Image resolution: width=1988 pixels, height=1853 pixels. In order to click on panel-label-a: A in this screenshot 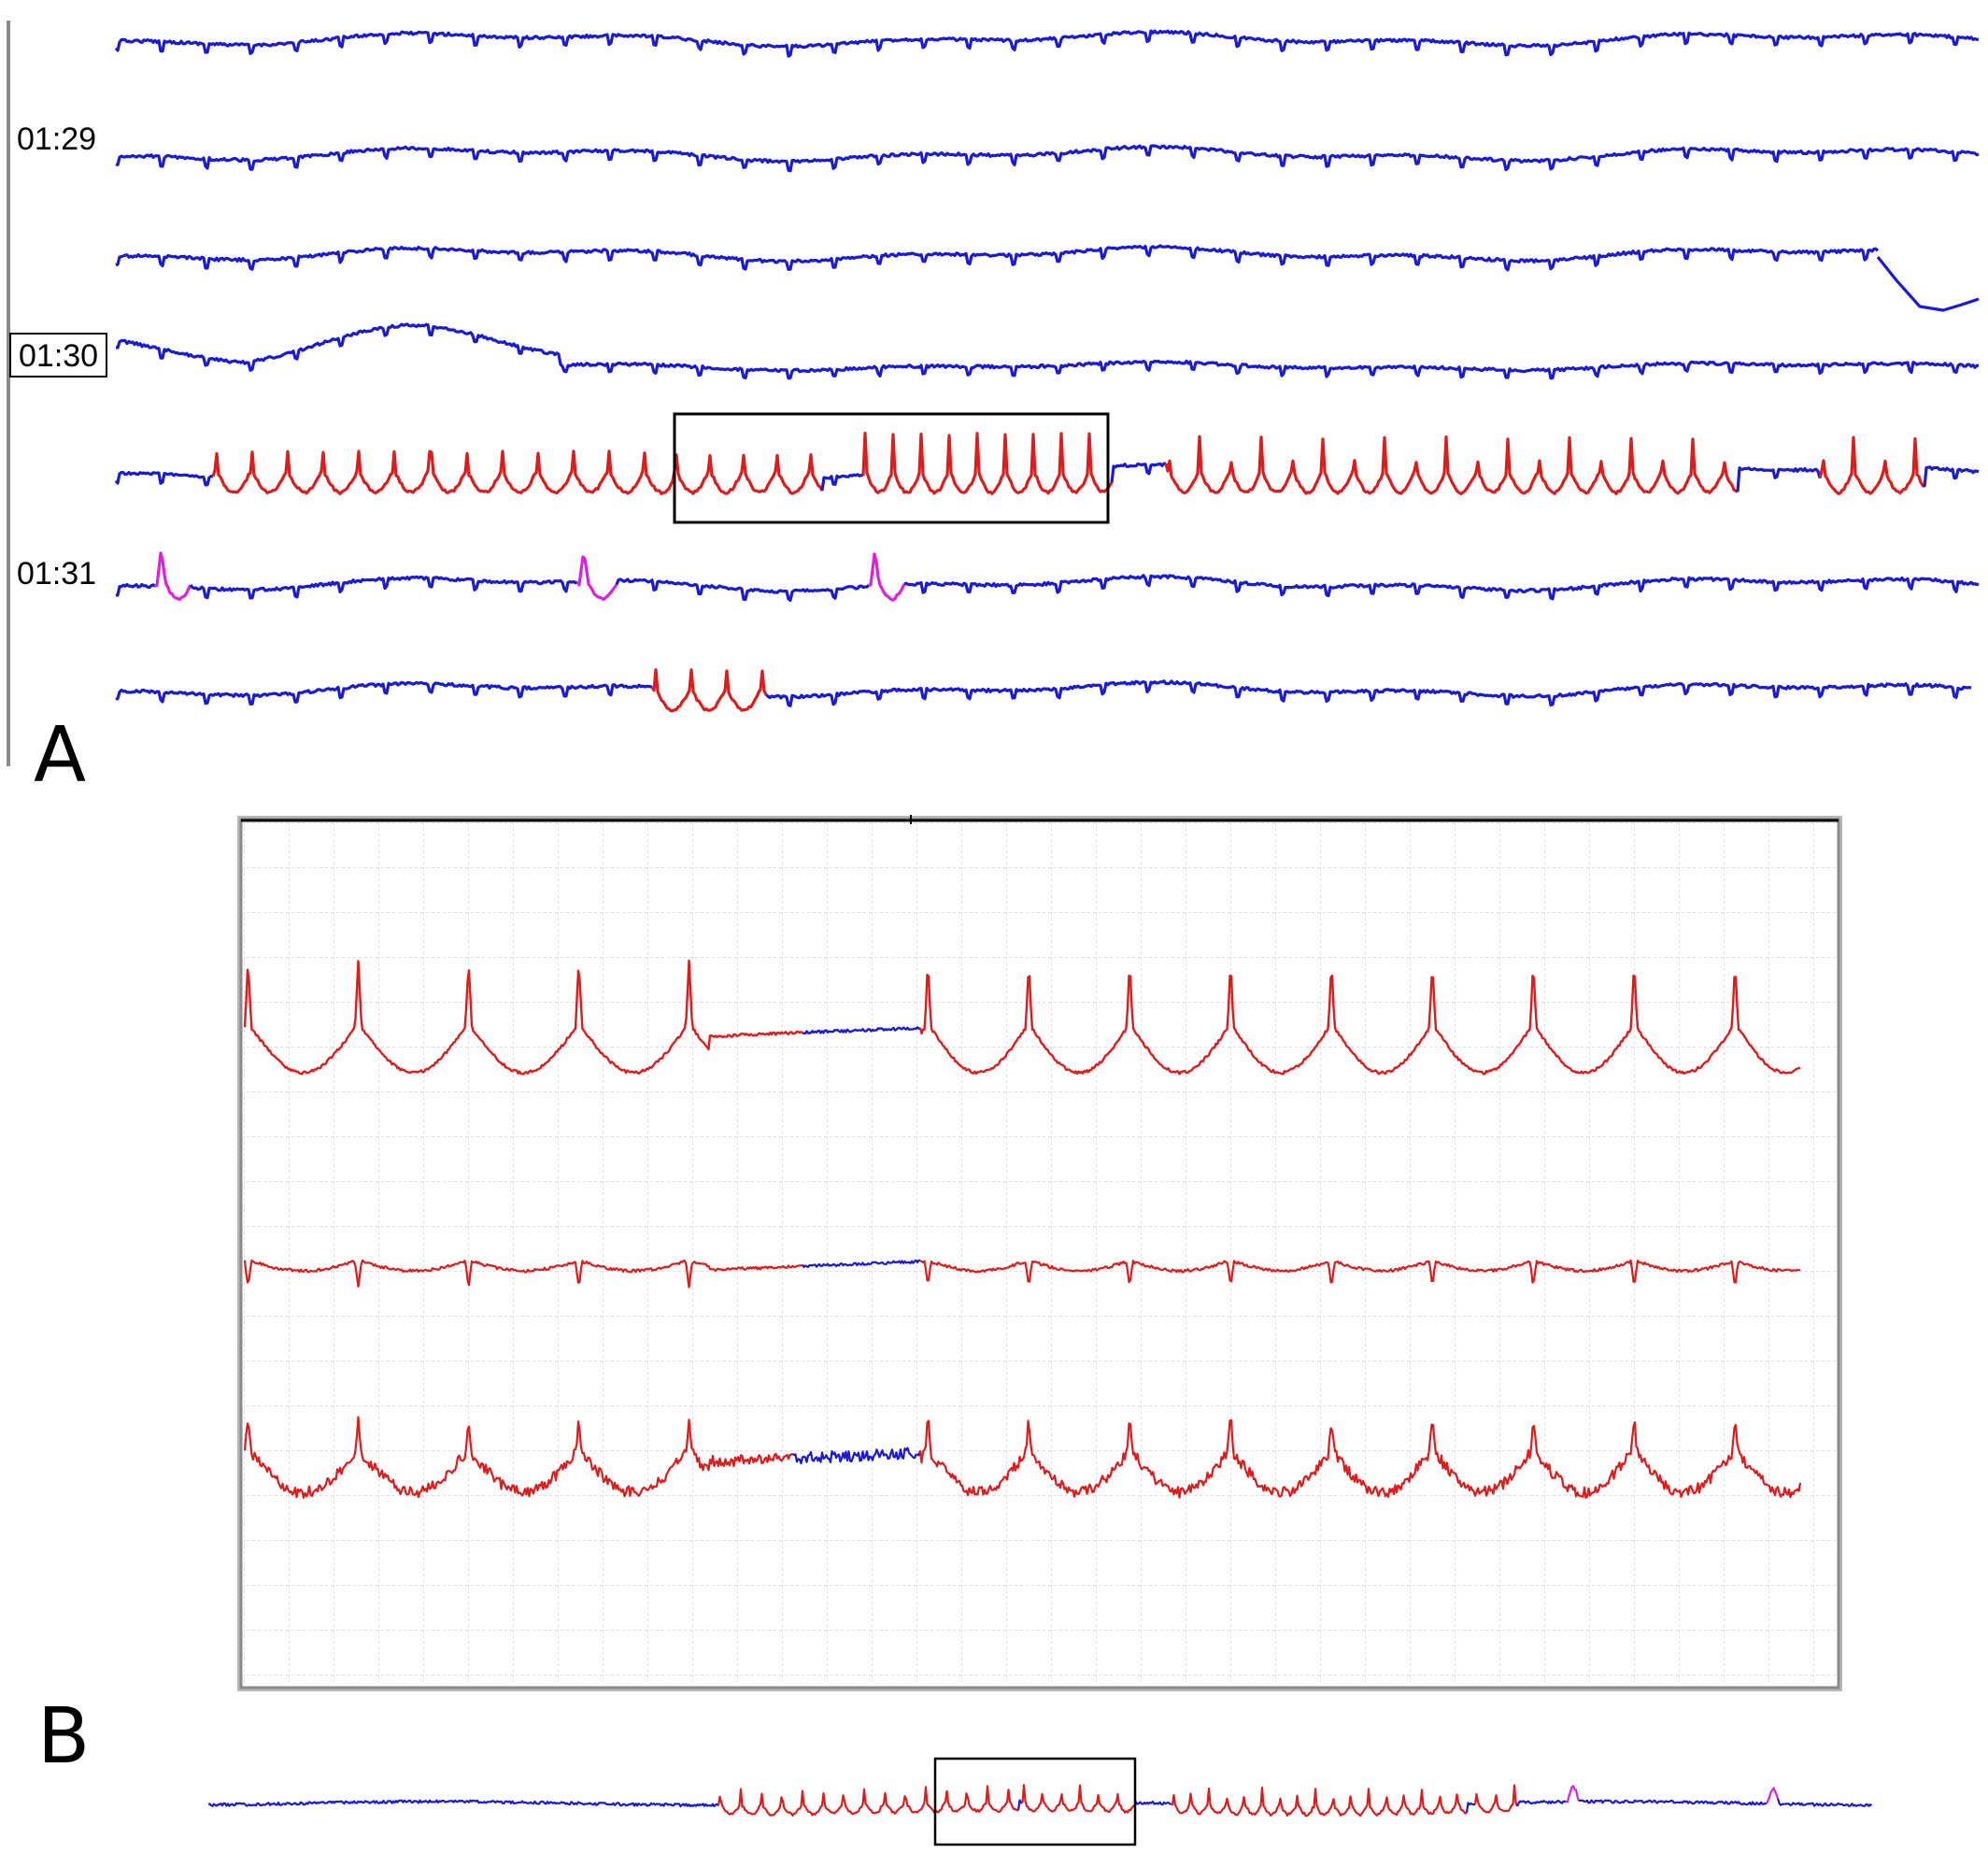, I will do `click(60, 755)`.